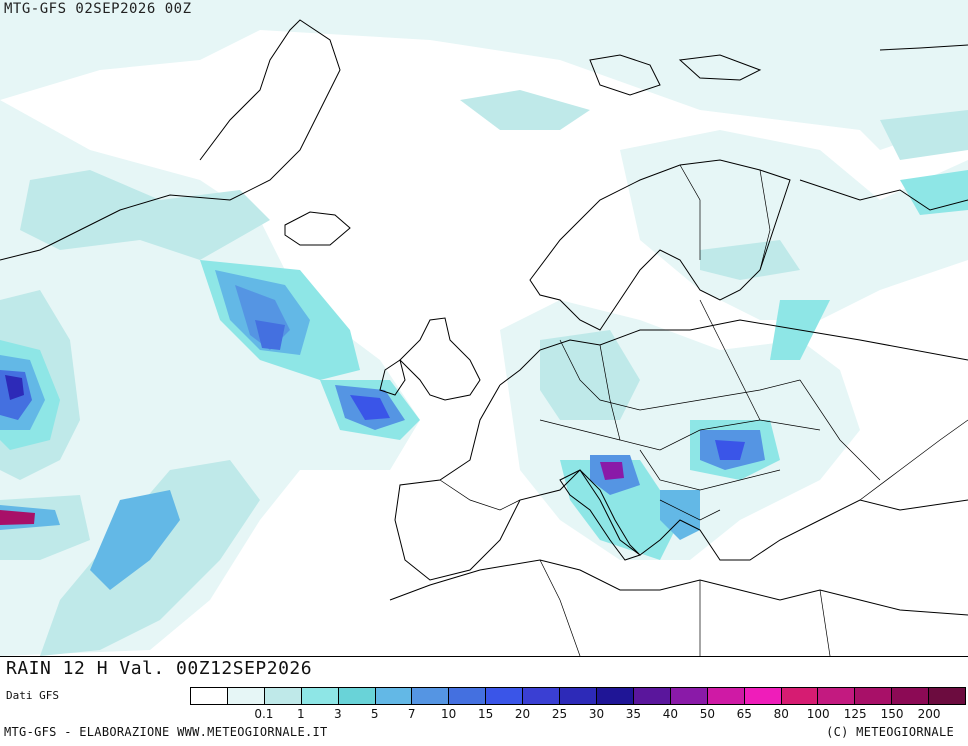  What do you see at coordinates (337, 714) in the screenshot?
I see `legend-label: 3` at bounding box center [337, 714].